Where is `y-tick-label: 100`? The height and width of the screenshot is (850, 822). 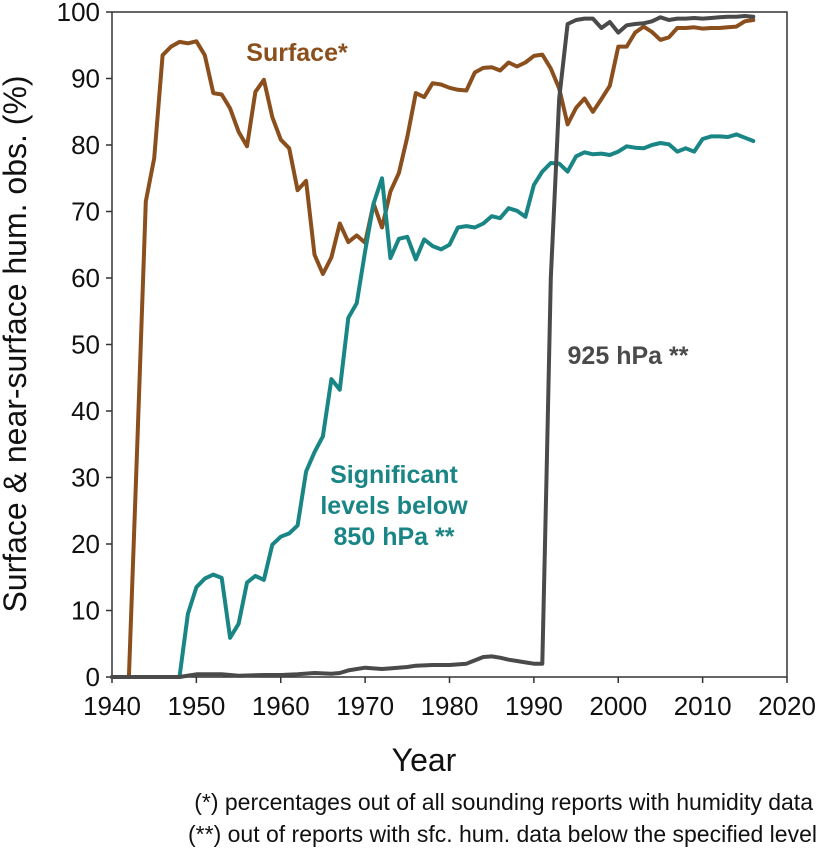 y-tick-label: 100 is located at coordinates (78, 13).